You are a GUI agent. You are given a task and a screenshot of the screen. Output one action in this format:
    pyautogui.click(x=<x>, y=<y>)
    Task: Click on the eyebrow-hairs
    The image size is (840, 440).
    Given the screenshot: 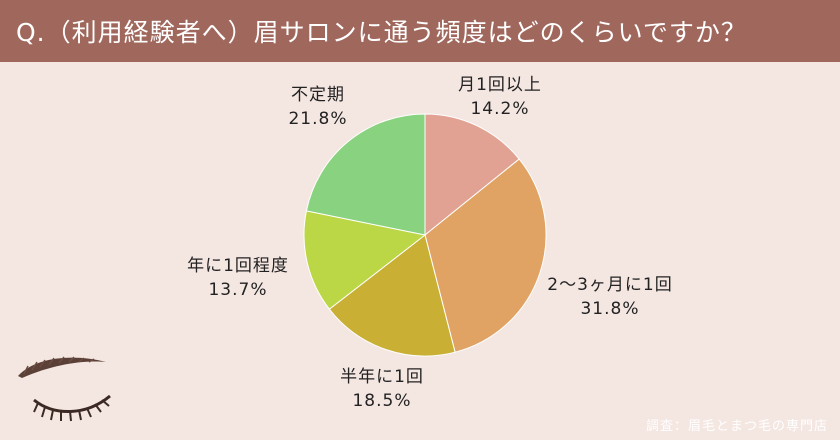 What is the action you would take?
    pyautogui.click(x=59, y=365)
    